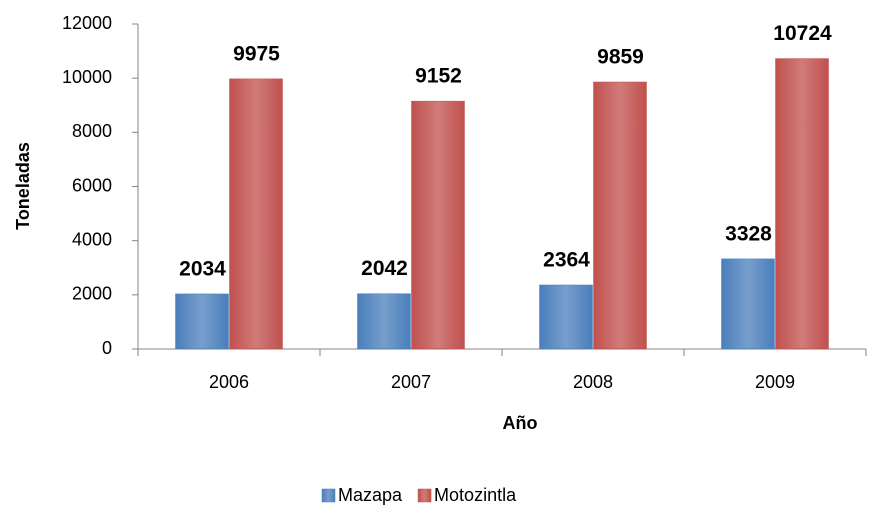  Describe the element at coordinates (438, 76) in the screenshot. I see `data-label: 9152` at that location.